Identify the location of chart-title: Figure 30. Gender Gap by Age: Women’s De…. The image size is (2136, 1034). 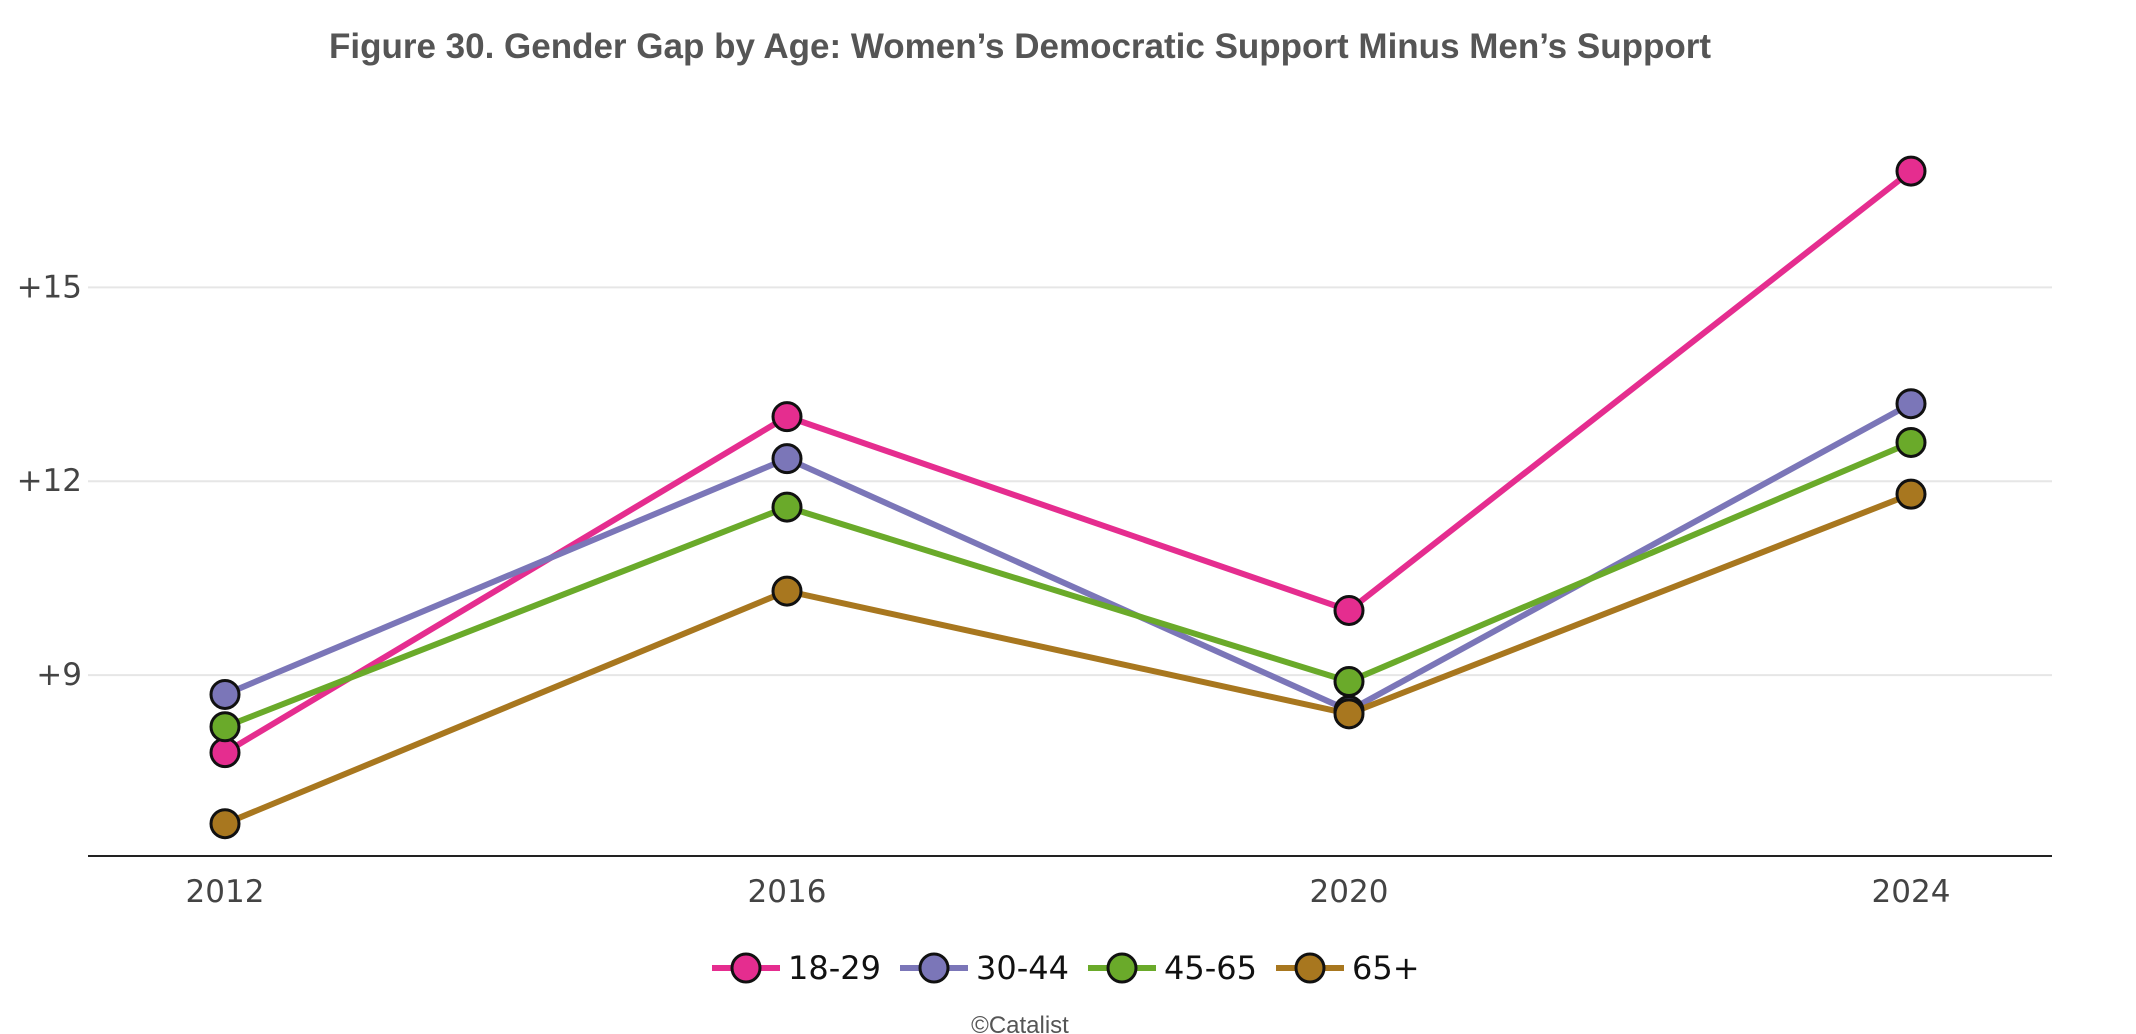
(1020, 46).